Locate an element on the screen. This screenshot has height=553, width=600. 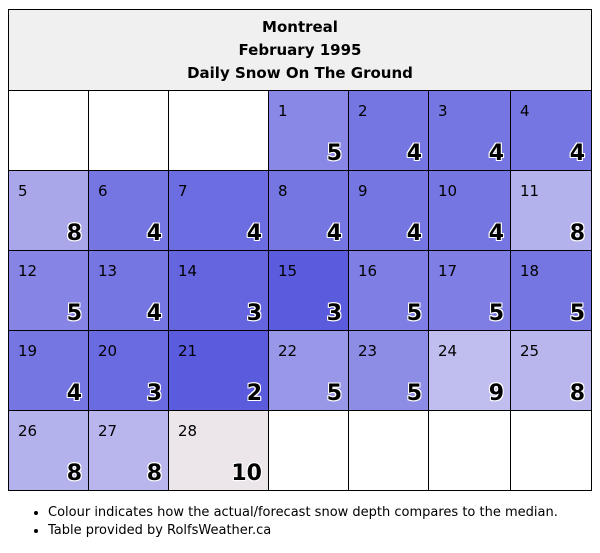
day-cell: 13 4 is located at coordinates (129, 291).